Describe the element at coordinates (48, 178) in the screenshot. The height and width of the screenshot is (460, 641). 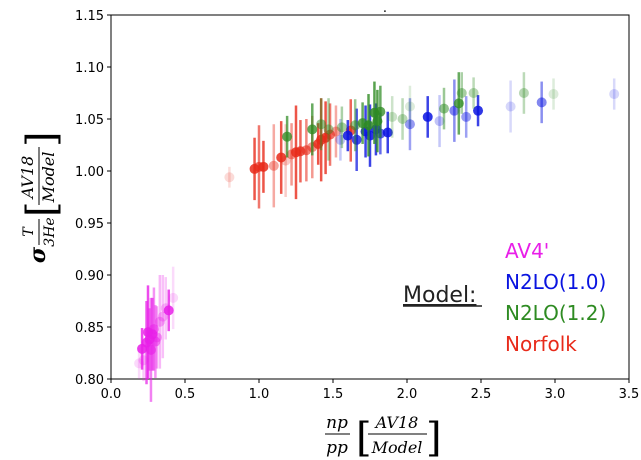
I see `y-label-bracket-bottom: Model` at that location.